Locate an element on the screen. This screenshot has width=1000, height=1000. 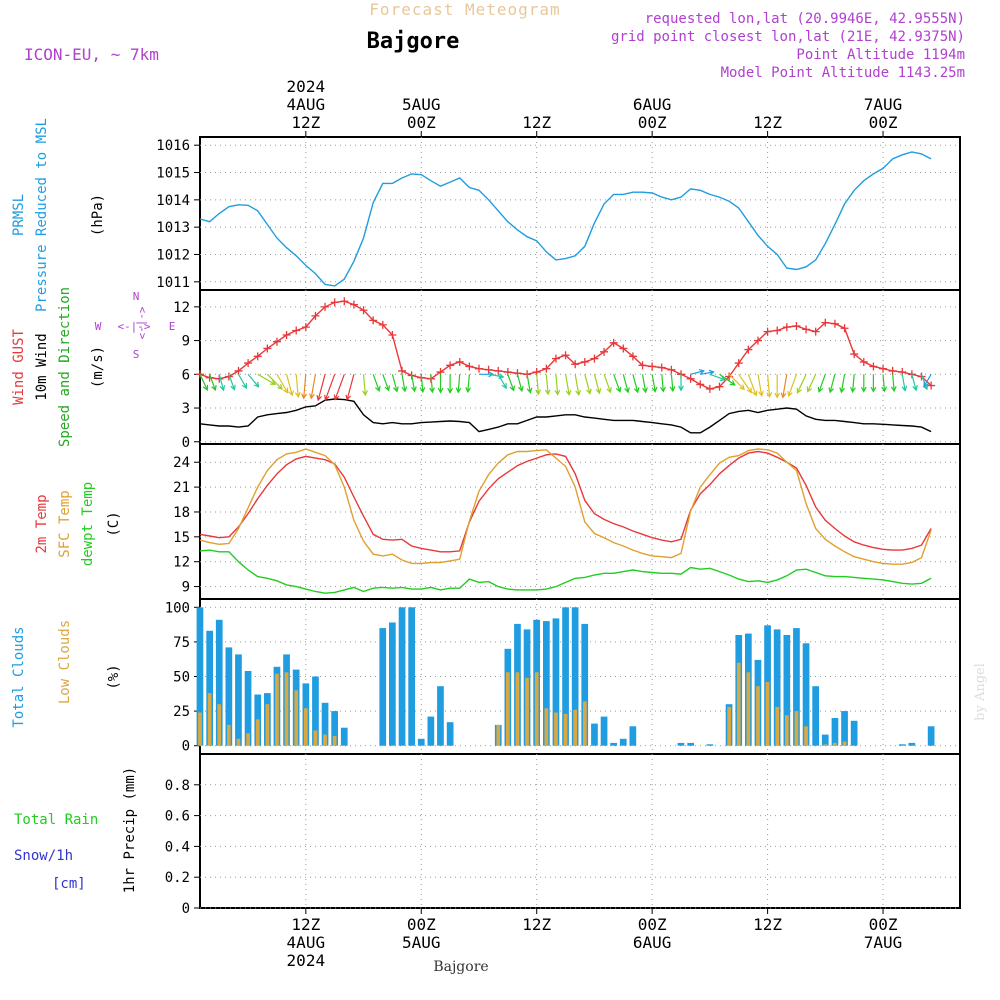
panel-frame is located at coordinates (580, 521).